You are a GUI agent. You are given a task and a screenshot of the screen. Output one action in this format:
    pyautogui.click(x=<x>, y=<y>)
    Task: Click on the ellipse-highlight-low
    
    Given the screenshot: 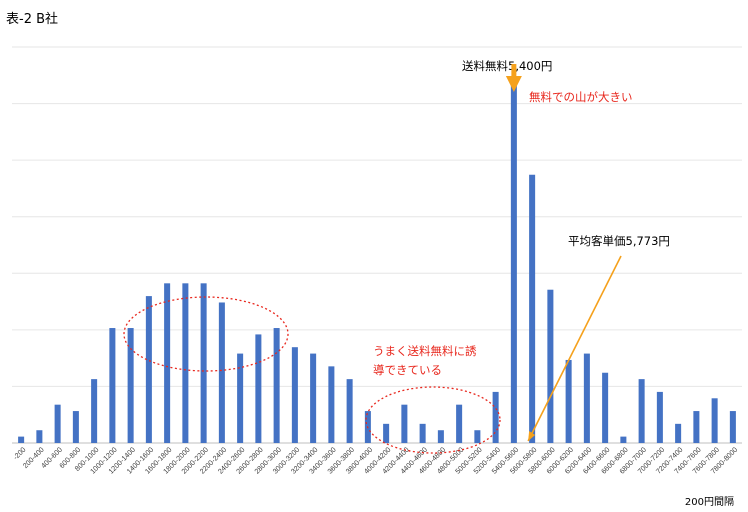 What is the action you would take?
    pyautogui.click(x=433, y=420)
    